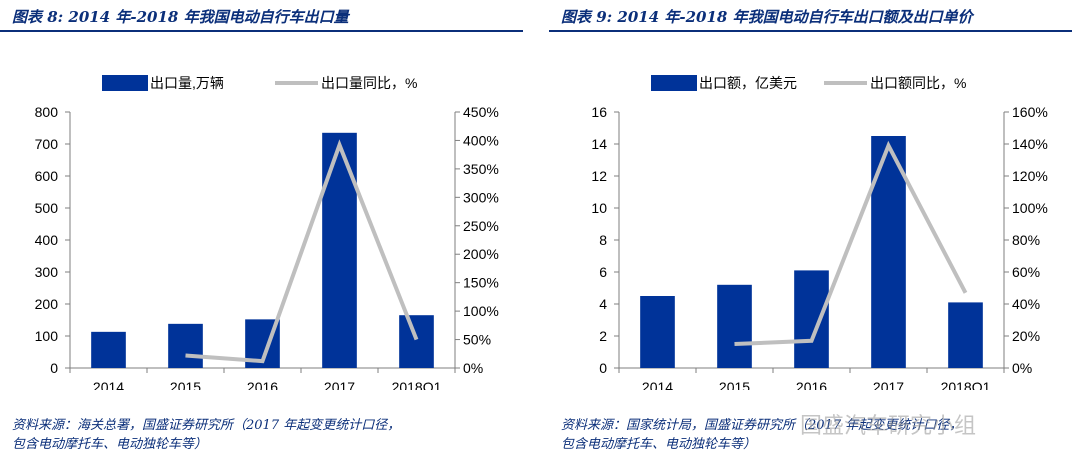 The height and width of the screenshot is (468, 1072). Describe the element at coordinates (187, 83) in the screenshot. I see `legend-bar-label: 出口量,万辆` at that location.